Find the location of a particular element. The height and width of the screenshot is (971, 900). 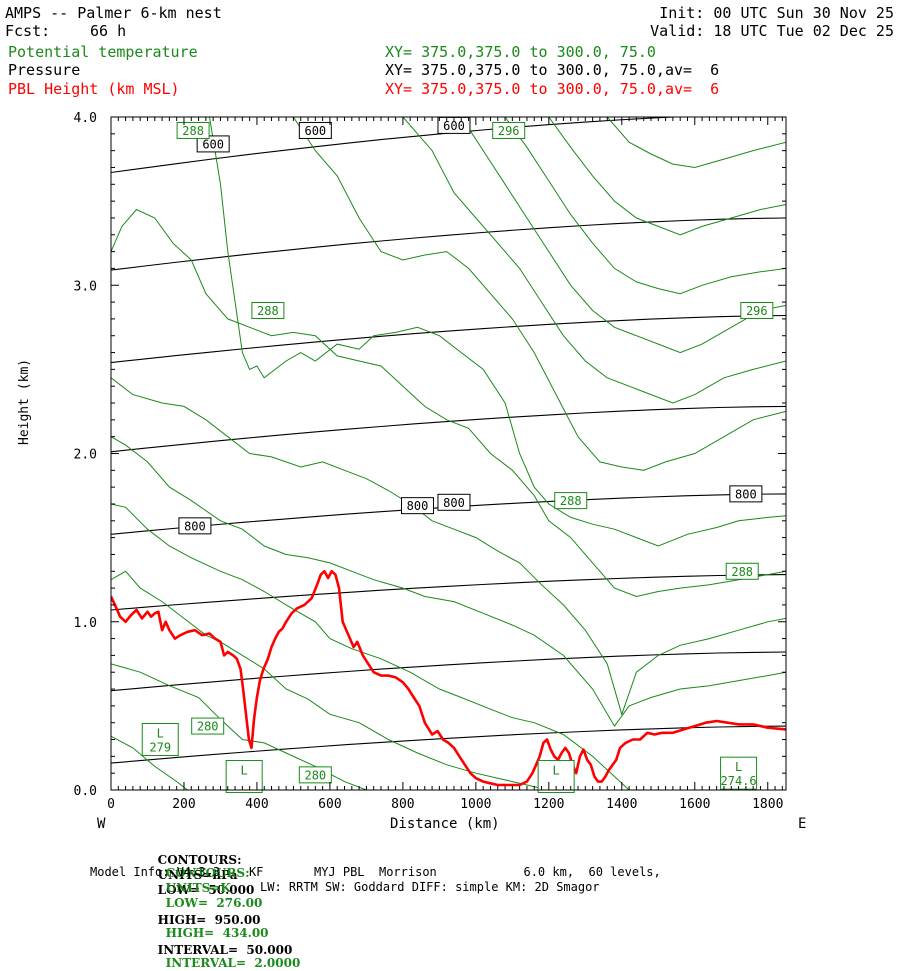

footer-k-label: CONTOURS: is located at coordinates (207, 873).